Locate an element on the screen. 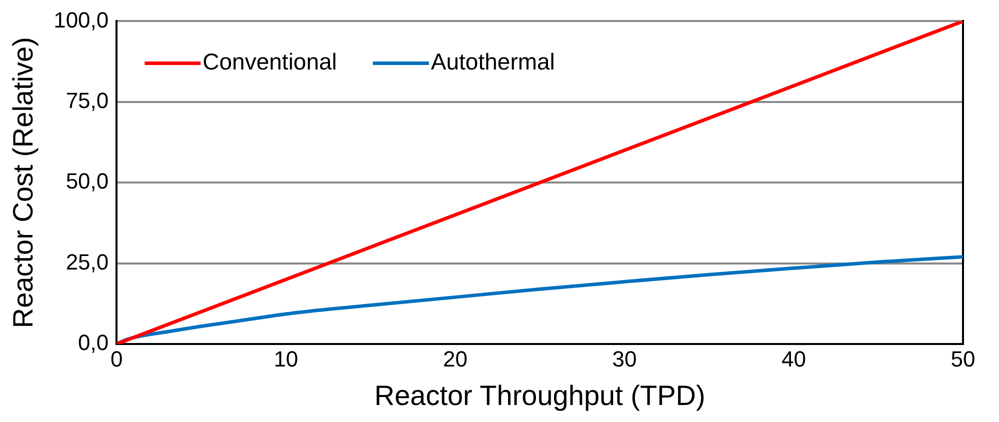  legend-label: Conventional is located at coordinates (269, 61).